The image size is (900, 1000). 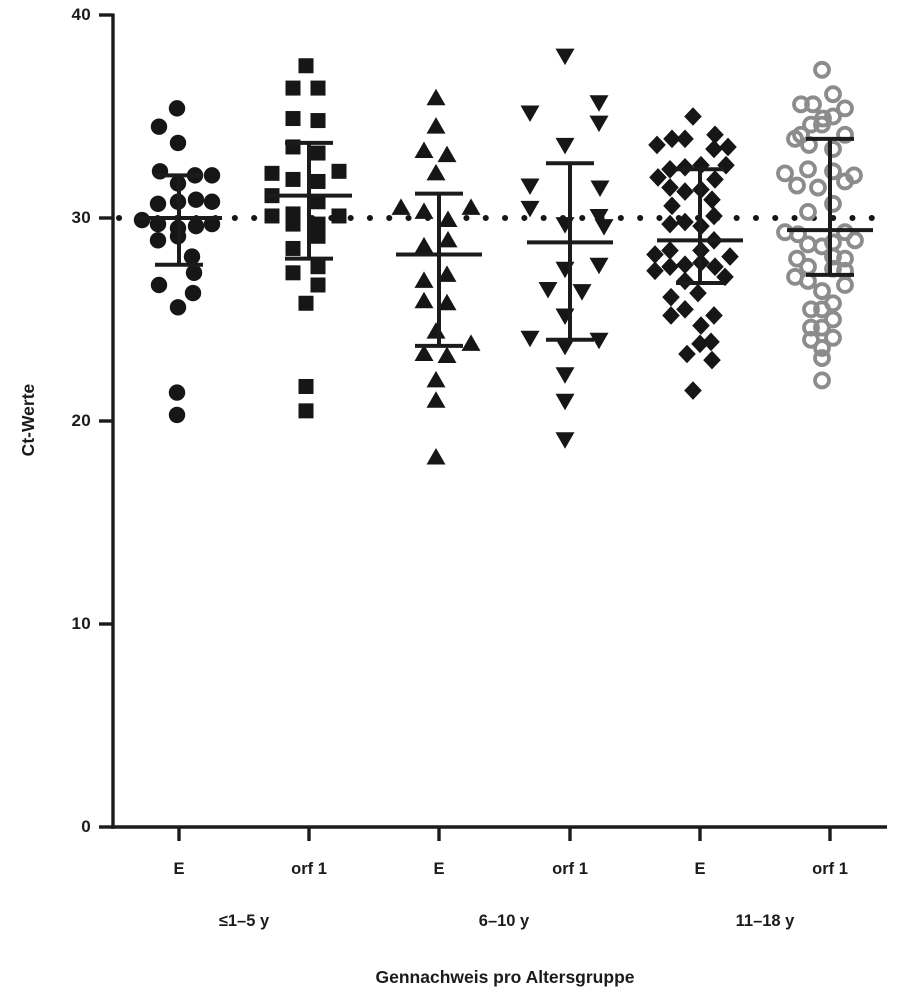 I want to click on y-tick-label-20: 20, so click(x=81, y=420).